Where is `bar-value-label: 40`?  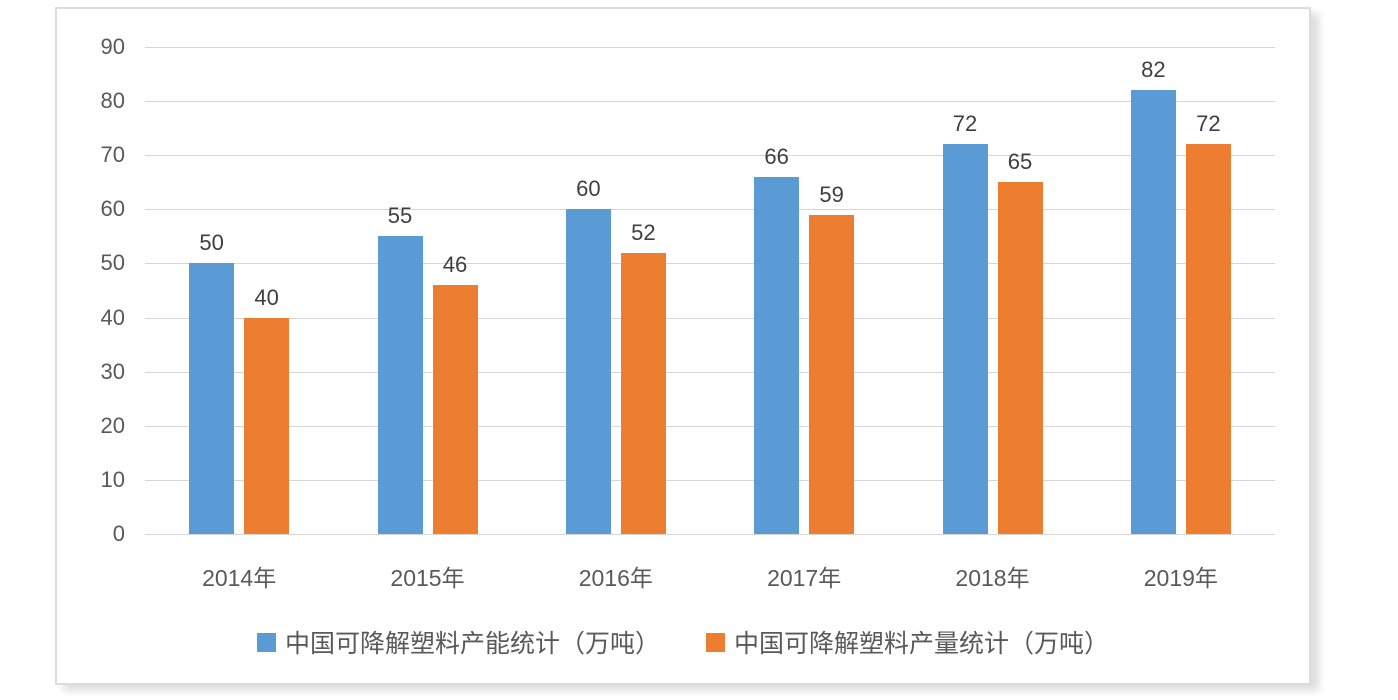
bar-value-label: 40 is located at coordinates (266, 297).